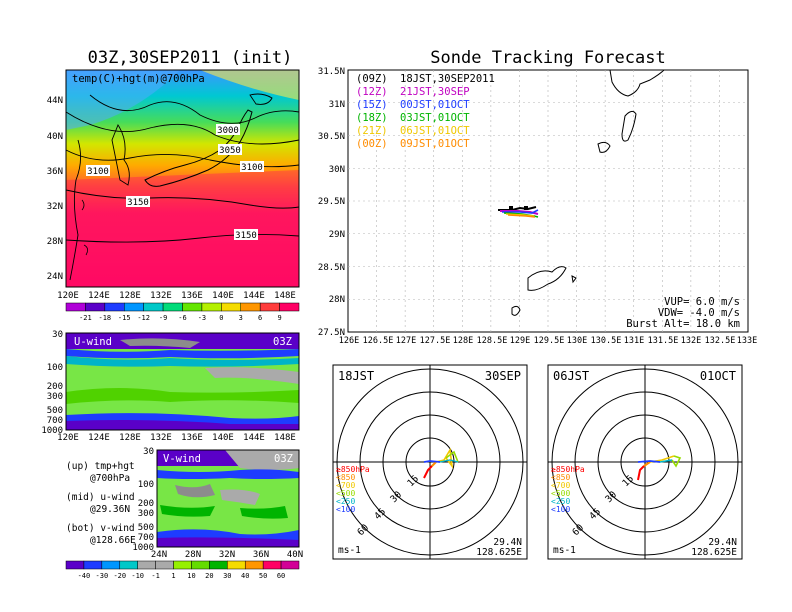 Image resolution: width=792 pixels, height=612 pixels. Describe the element at coordinates (191, 576) in the screenshot. I see `wind-colorbar-label: 10` at that location.